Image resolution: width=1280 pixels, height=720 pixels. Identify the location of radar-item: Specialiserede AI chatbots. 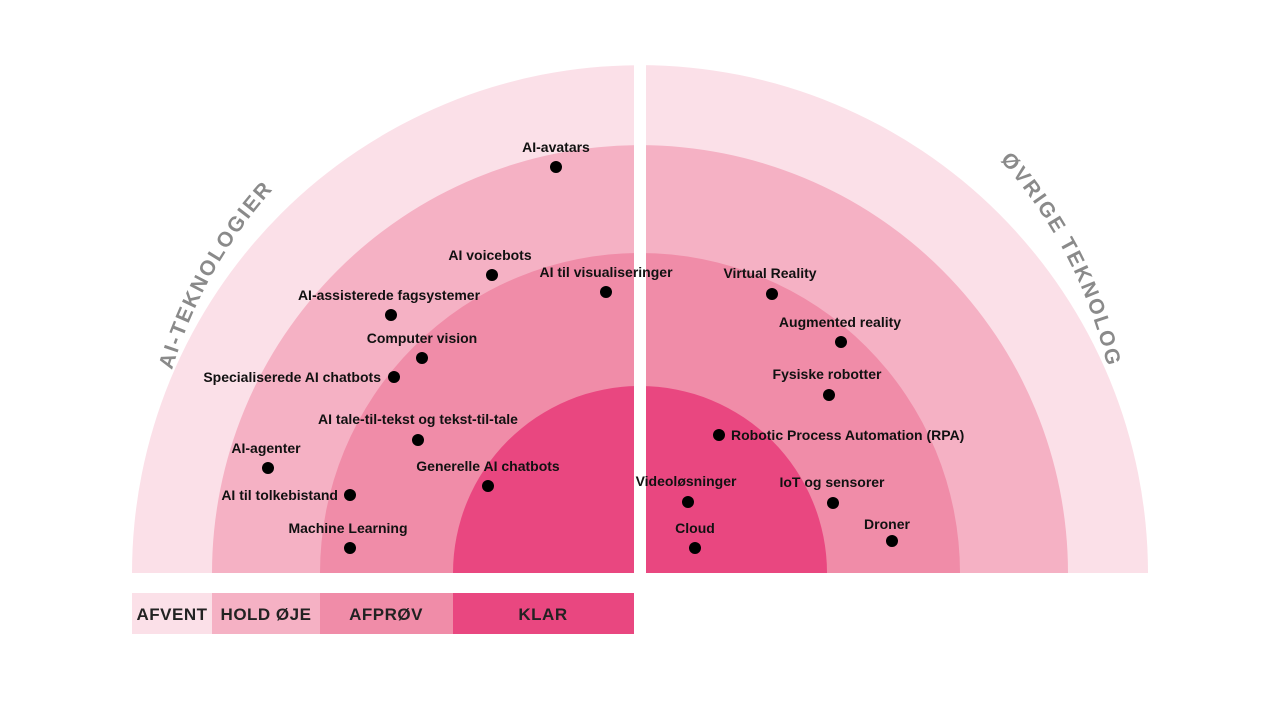
(301, 377).